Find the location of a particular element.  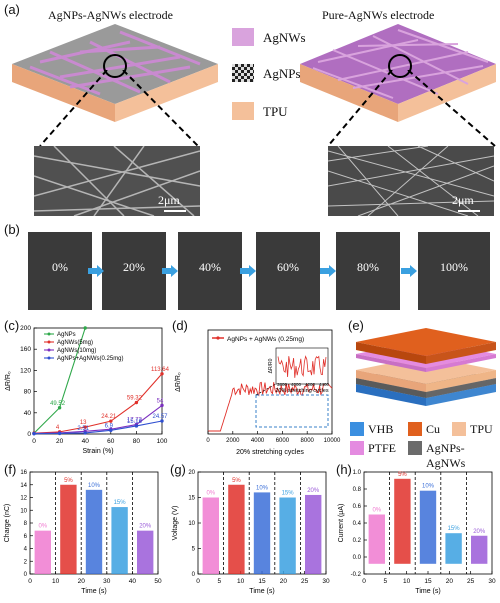

legend-tpu-label: TPU is located at coordinates (275, 111).